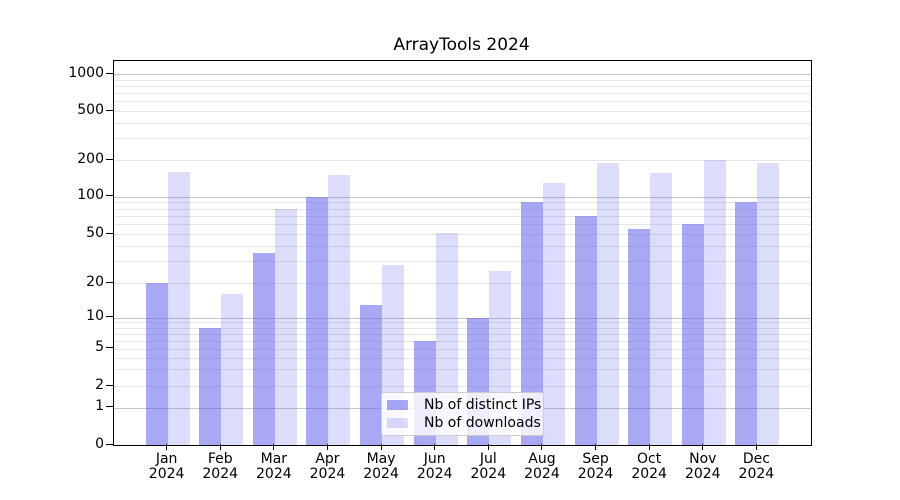 The height and width of the screenshot is (500, 900). I want to click on x-tick-label: Mar 2024, so click(274, 467).